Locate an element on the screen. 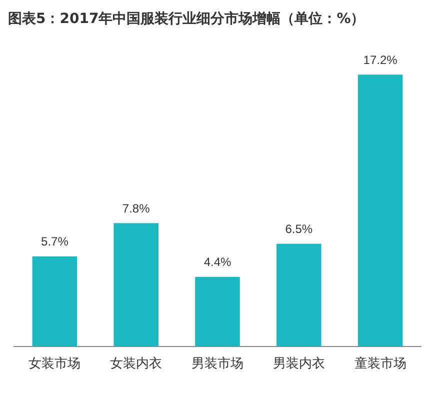 The width and height of the screenshot is (435, 400). x-tick-label: 男装市场 is located at coordinates (218, 364).